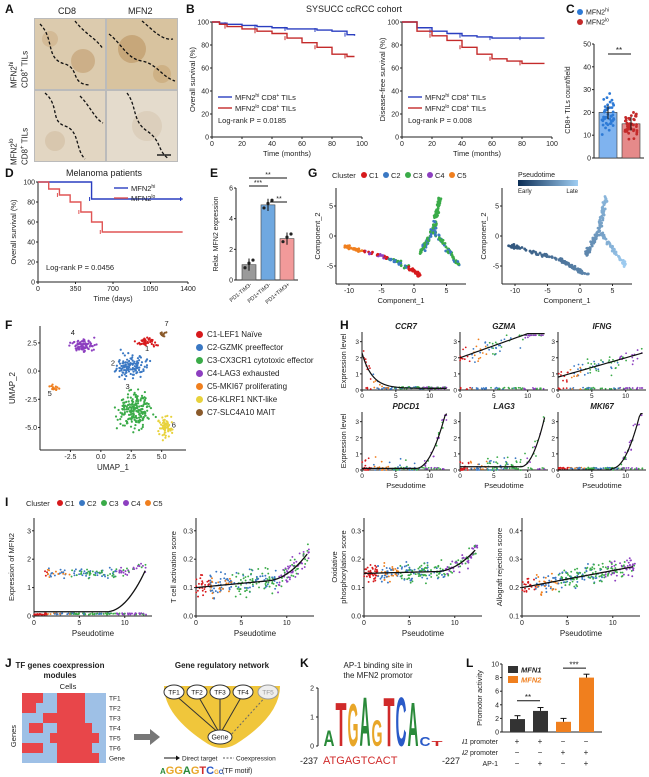  What do you see at coordinates (31, 428) in the screenshot?
I see `y-tick-label: -5.0` at bounding box center [31, 428].